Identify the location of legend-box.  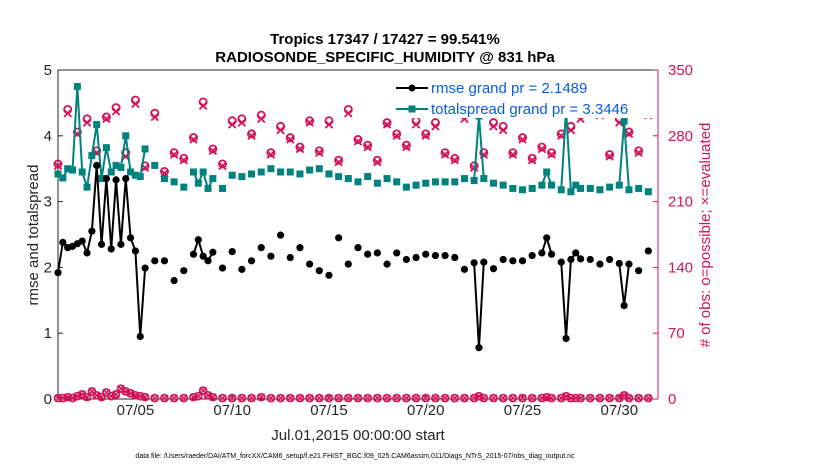
(523, 97).